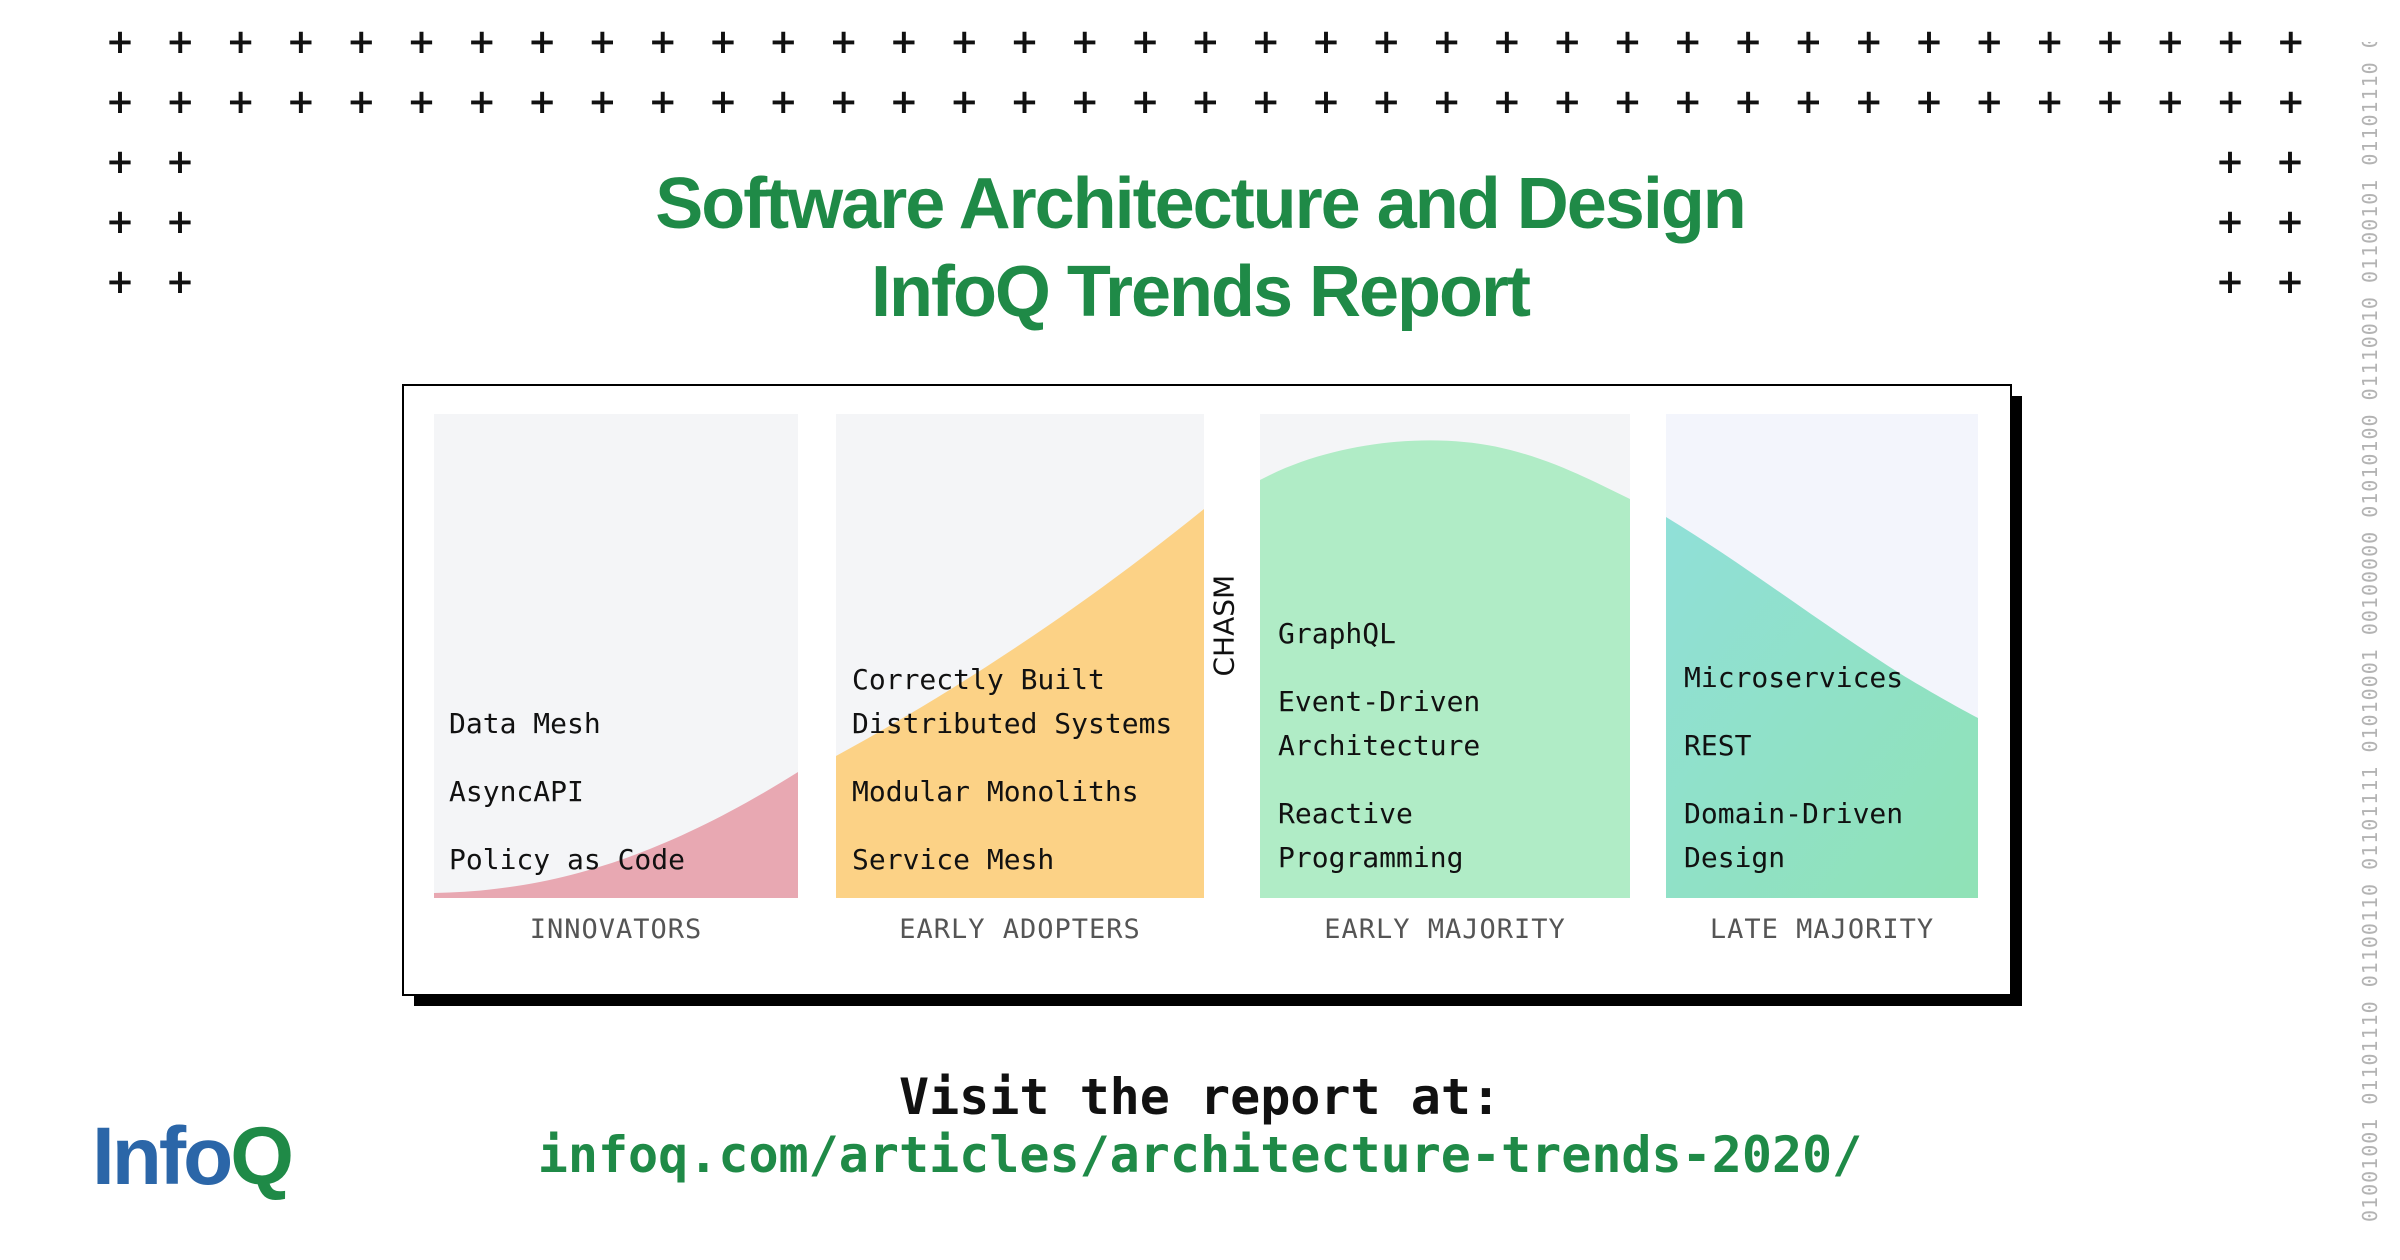 The height and width of the screenshot is (1260, 2400). I want to click on category-early-majority: EARLY MAJORITY, so click(1445, 929).